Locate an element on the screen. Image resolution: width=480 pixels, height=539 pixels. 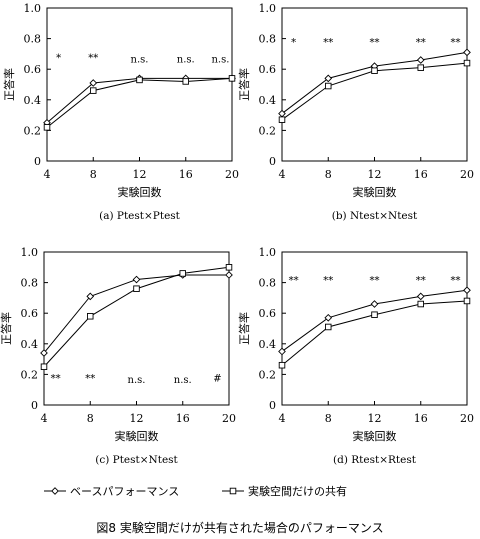
legend-item-2: 実験空間だけの共有 is located at coordinates (284, 491).